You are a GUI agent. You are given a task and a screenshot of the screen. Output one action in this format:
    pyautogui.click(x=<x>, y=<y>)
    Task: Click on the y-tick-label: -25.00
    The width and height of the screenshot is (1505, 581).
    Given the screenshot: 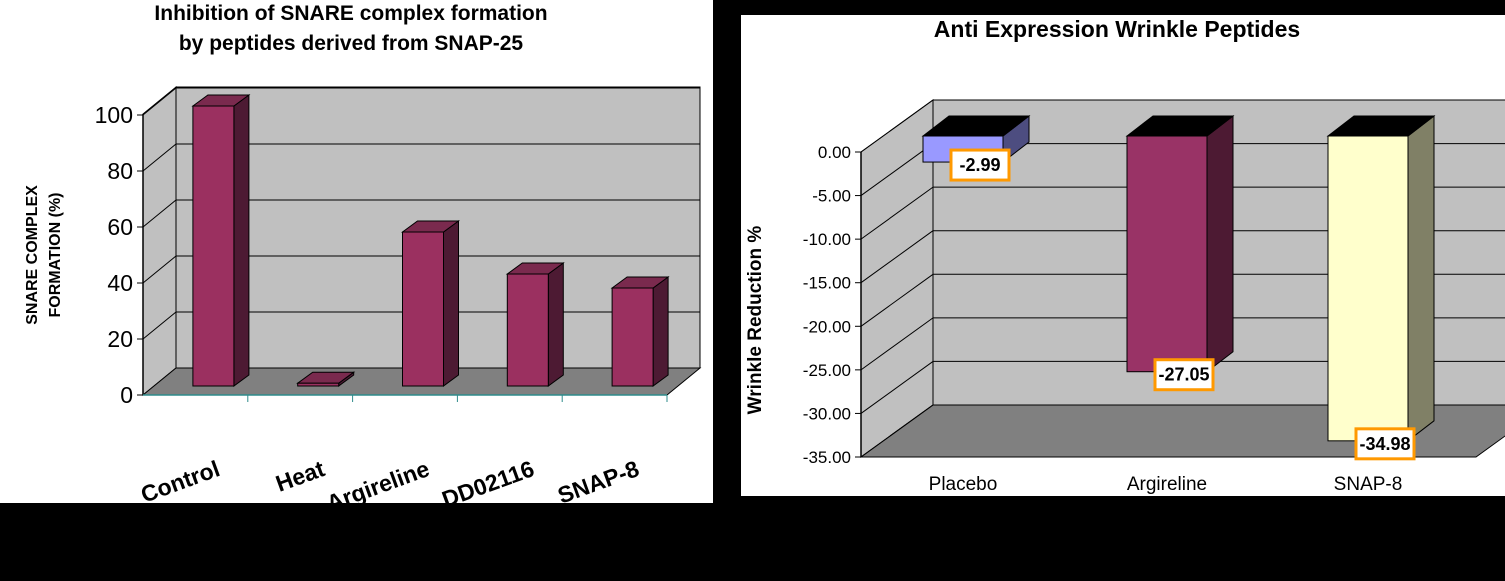 What is the action you would take?
    pyautogui.click(x=827, y=370)
    